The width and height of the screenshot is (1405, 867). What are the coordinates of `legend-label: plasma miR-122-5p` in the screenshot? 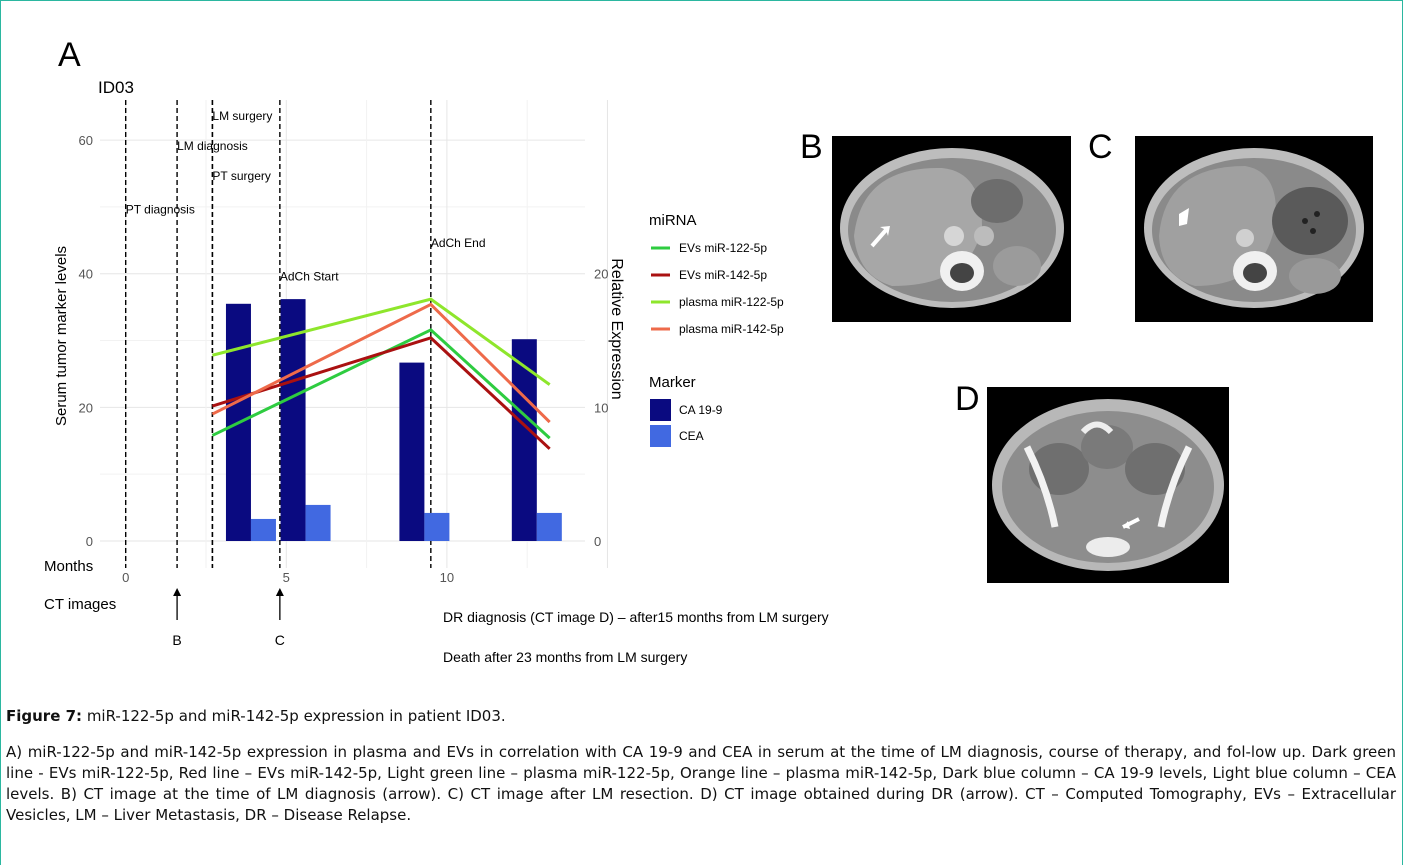 It's located at (731, 302).